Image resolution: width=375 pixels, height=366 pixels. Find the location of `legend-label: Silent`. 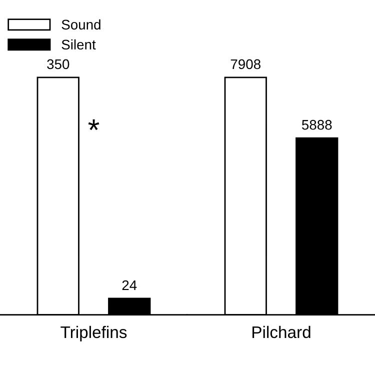

legend-label: Silent is located at coordinates (79, 44).